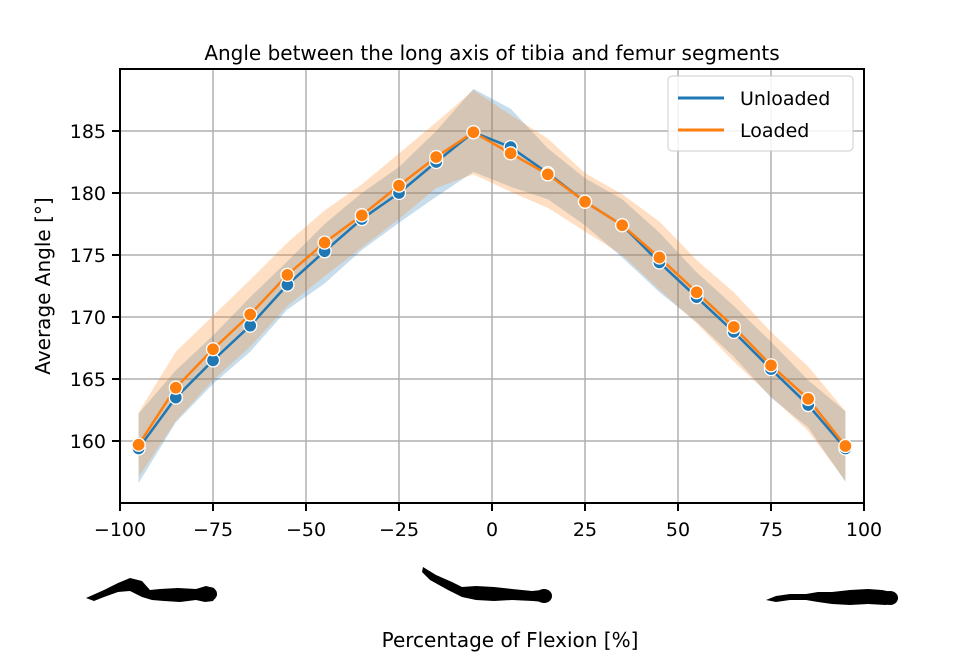 The image size is (960, 657). What do you see at coordinates (88, 380) in the screenshot?
I see `y-tick-label: 165` at bounding box center [88, 380].